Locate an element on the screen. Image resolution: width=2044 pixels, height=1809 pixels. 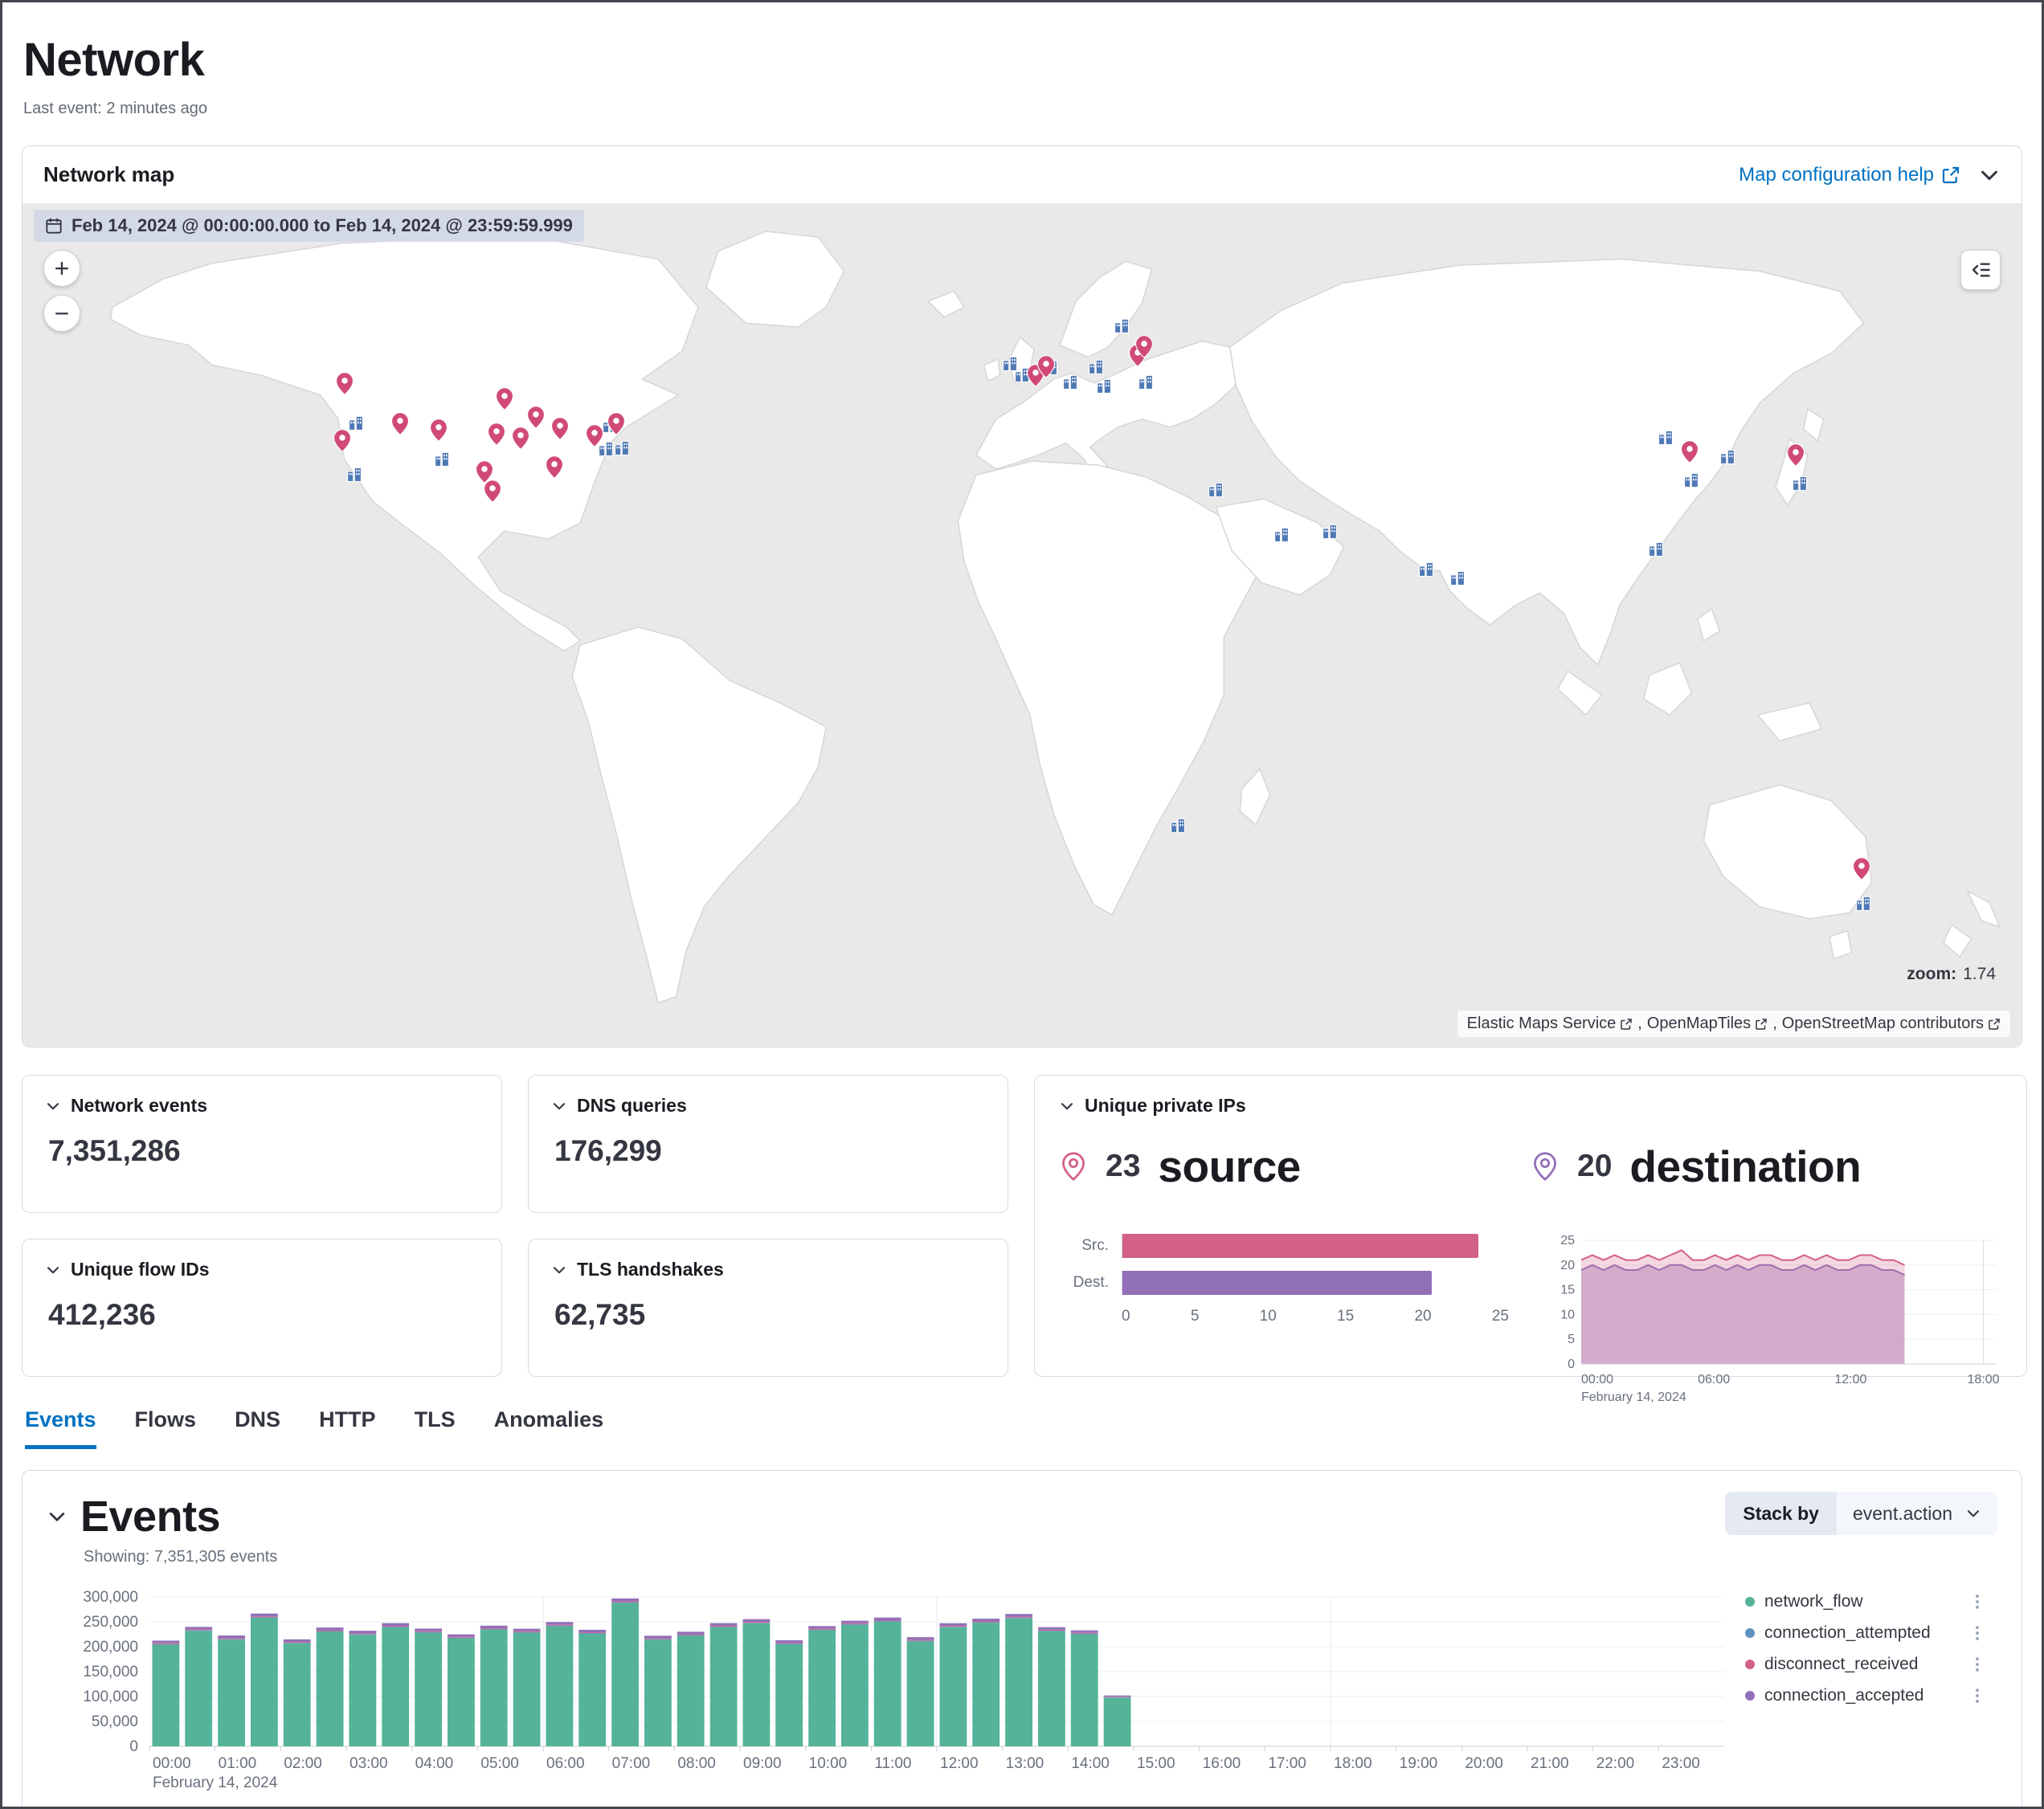
svg-text: 23:00 is located at coordinates (1681, 1764).